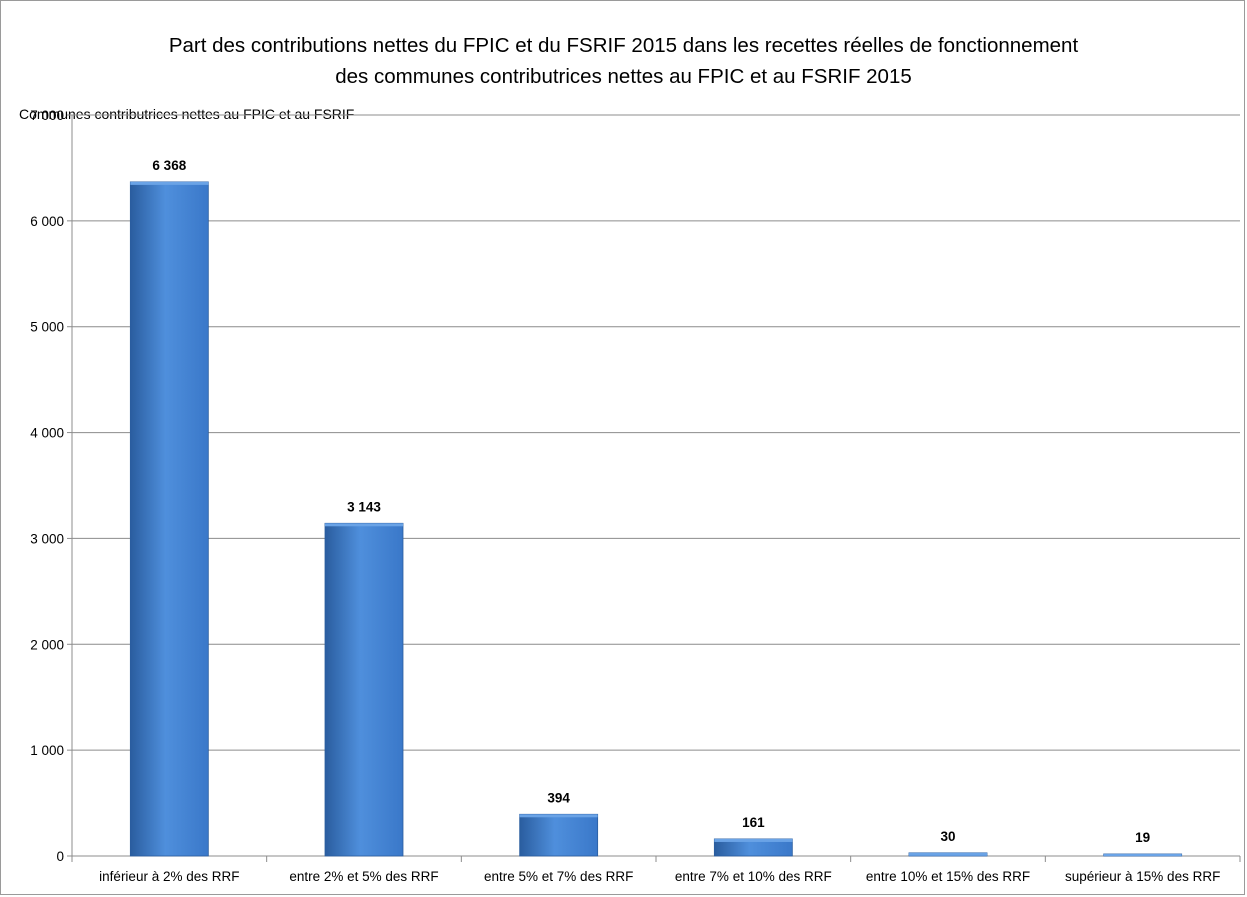 The width and height of the screenshot is (1247, 897). What do you see at coordinates (169, 165) in the screenshot?
I see `bar-data-label: 6 368` at bounding box center [169, 165].